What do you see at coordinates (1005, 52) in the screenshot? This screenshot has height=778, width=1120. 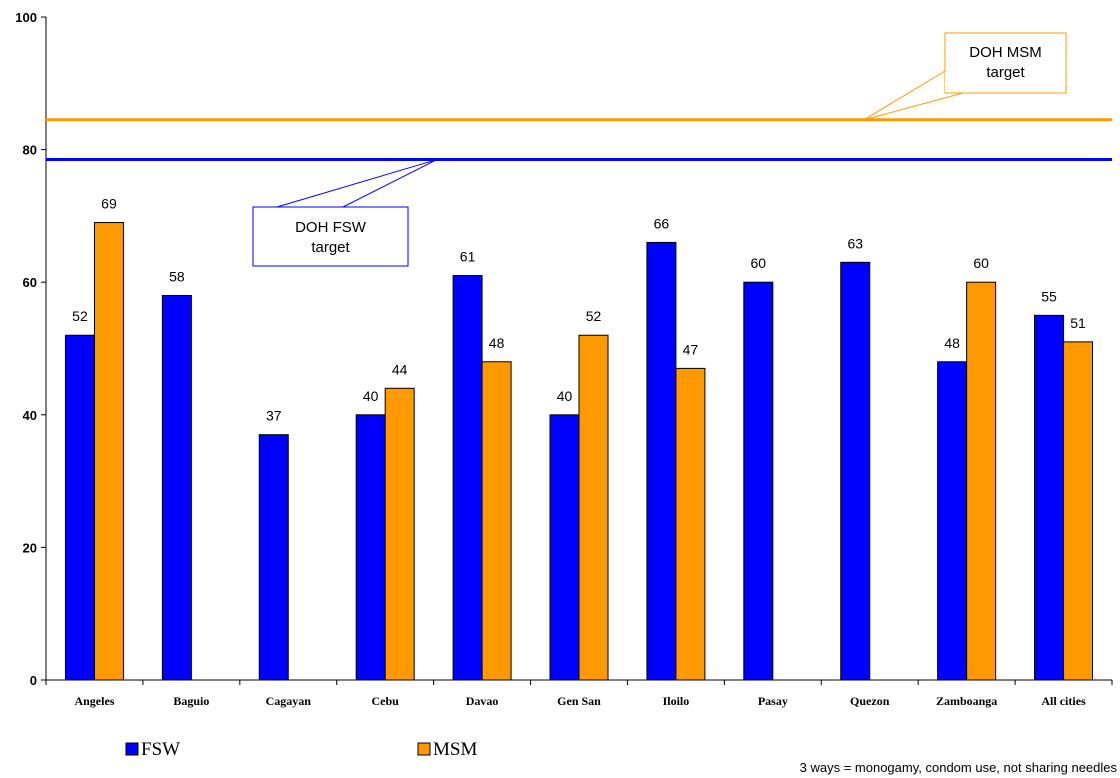 I see `msm-callout-text: DOH MSM` at bounding box center [1005, 52].